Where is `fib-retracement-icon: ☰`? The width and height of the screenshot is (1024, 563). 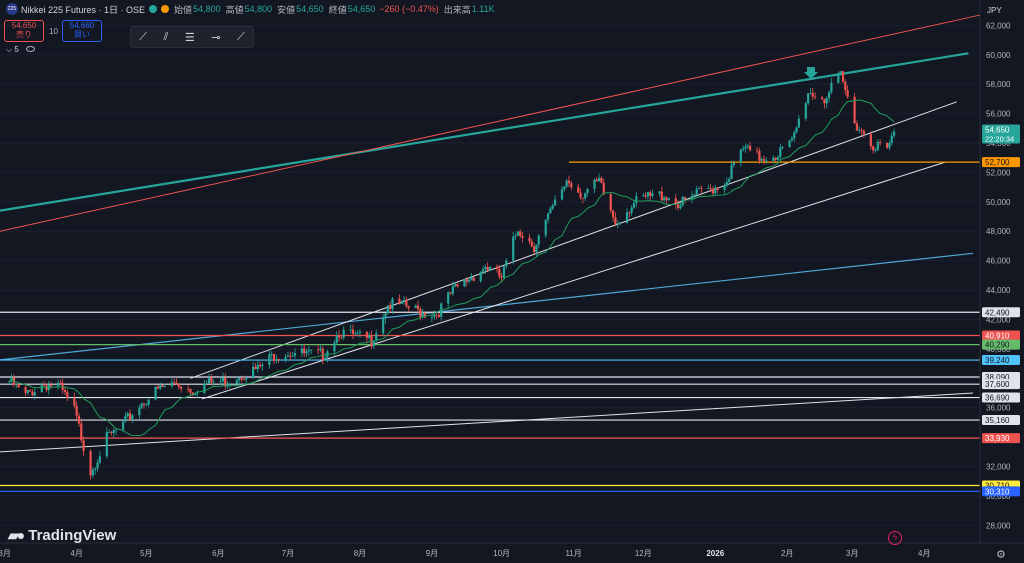 fib-retracement-icon: ☰ is located at coordinates (189, 37).